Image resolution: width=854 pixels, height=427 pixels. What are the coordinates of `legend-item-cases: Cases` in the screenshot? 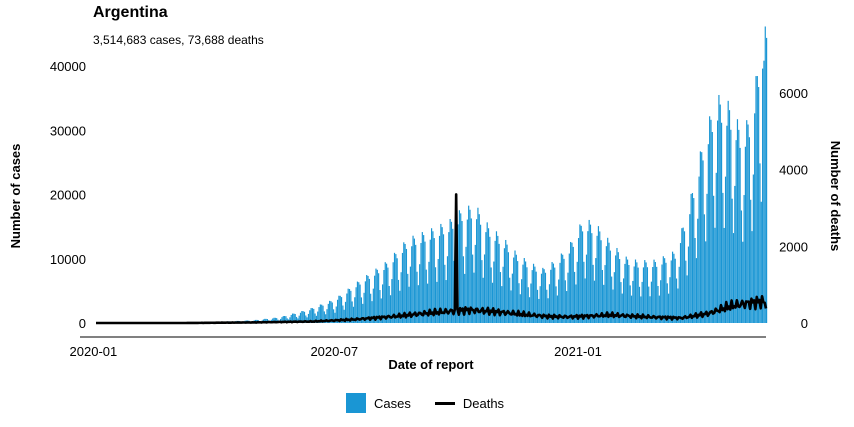 It's located at (378, 403).